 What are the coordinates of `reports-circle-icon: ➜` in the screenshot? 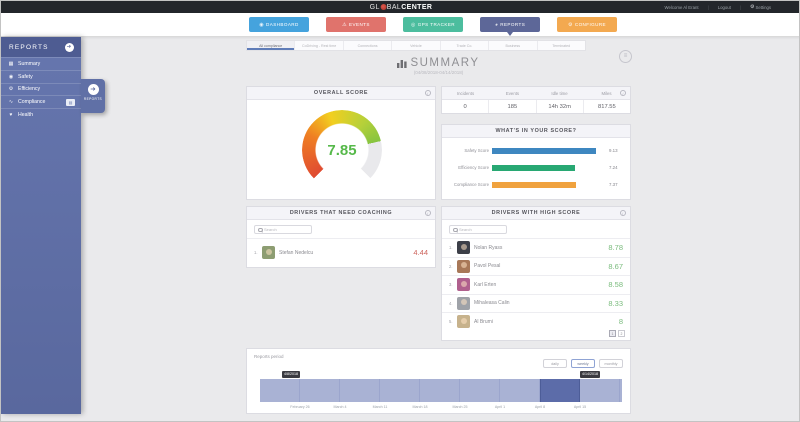 It's located at (69, 47).